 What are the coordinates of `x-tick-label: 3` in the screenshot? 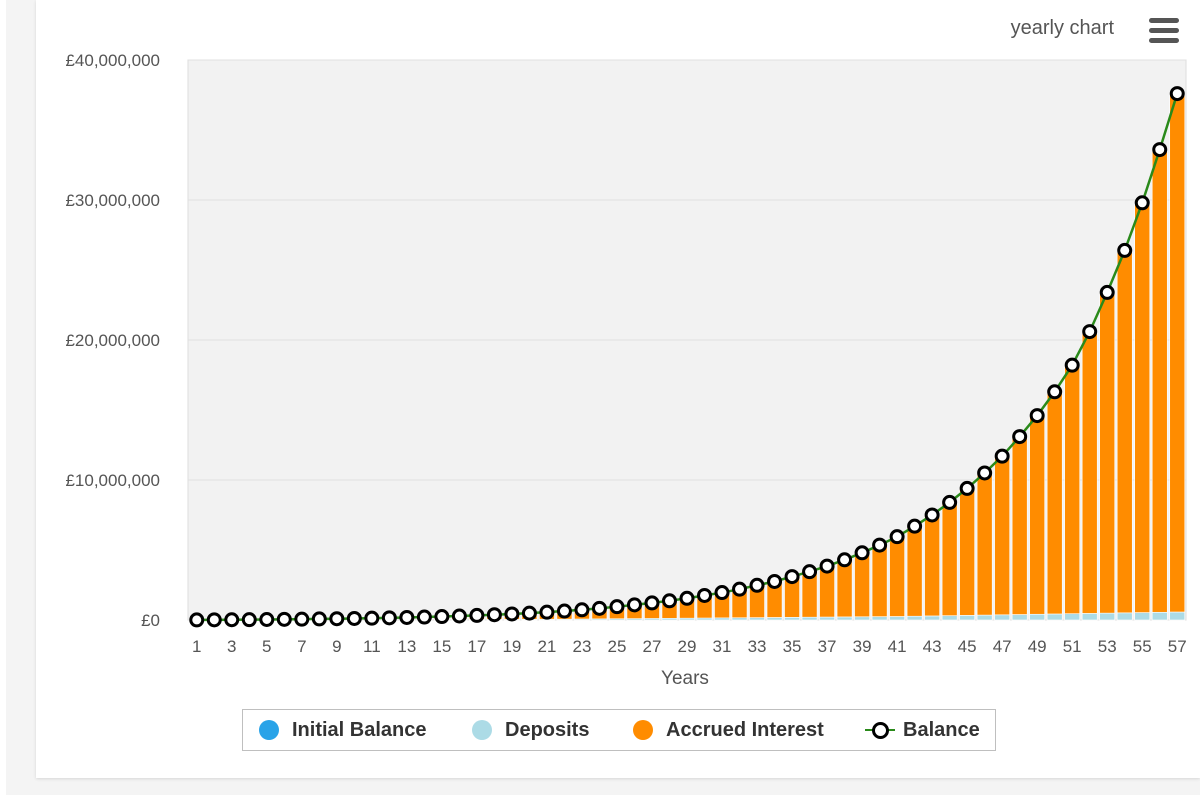 It's located at (231, 646).